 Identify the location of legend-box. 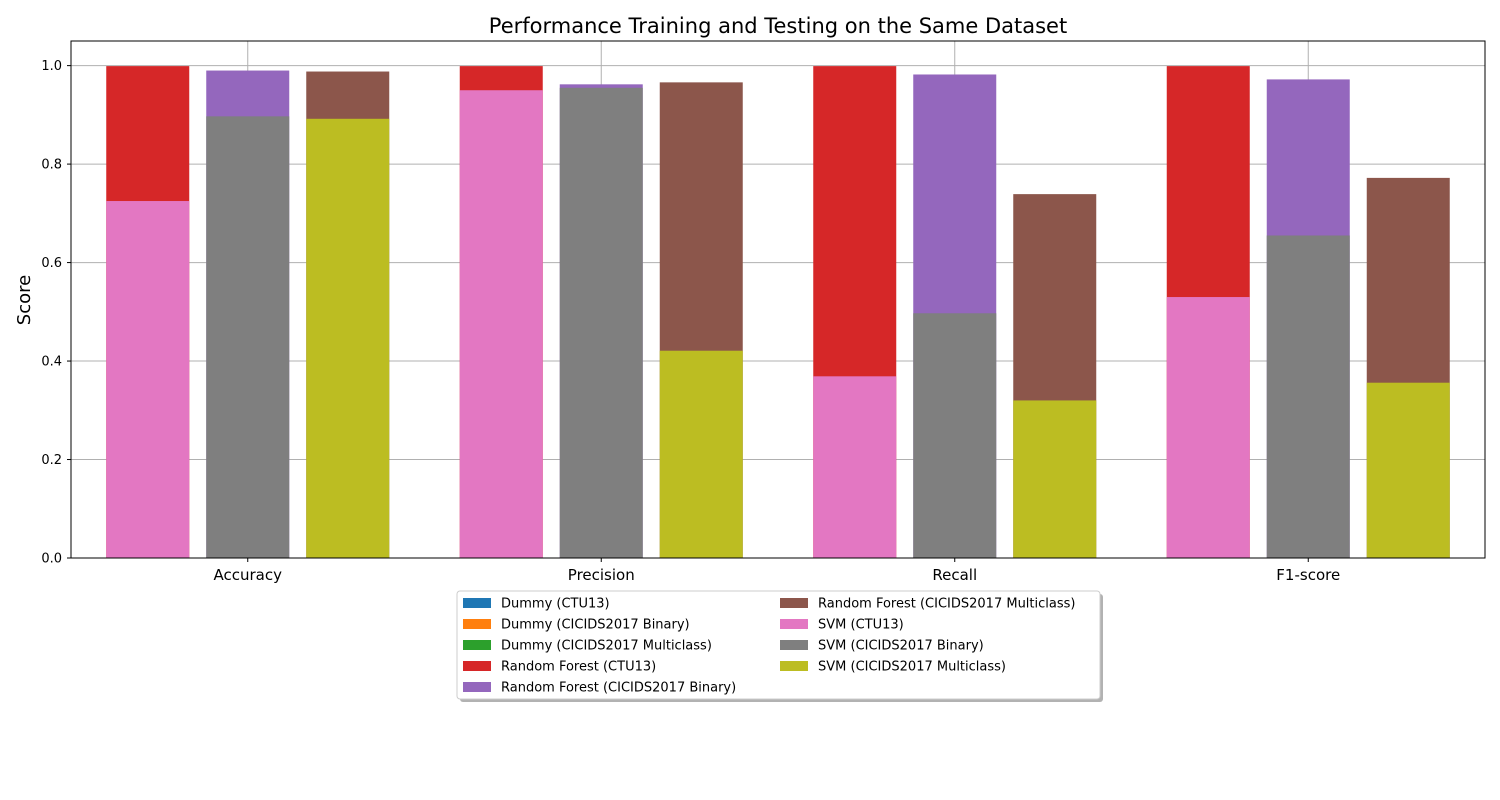
(778, 645).